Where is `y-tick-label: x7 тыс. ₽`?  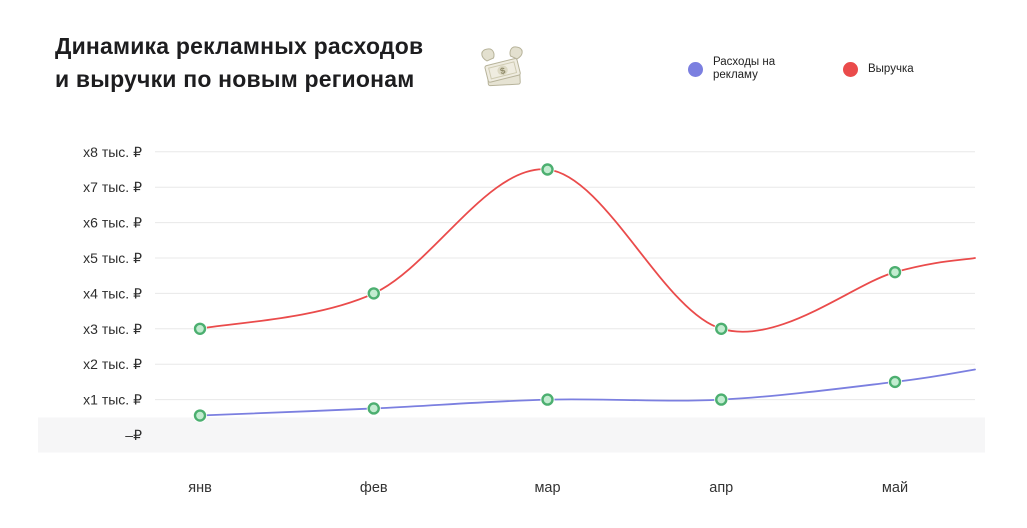
y-tick-label: x7 тыс. ₽ is located at coordinates (112, 187).